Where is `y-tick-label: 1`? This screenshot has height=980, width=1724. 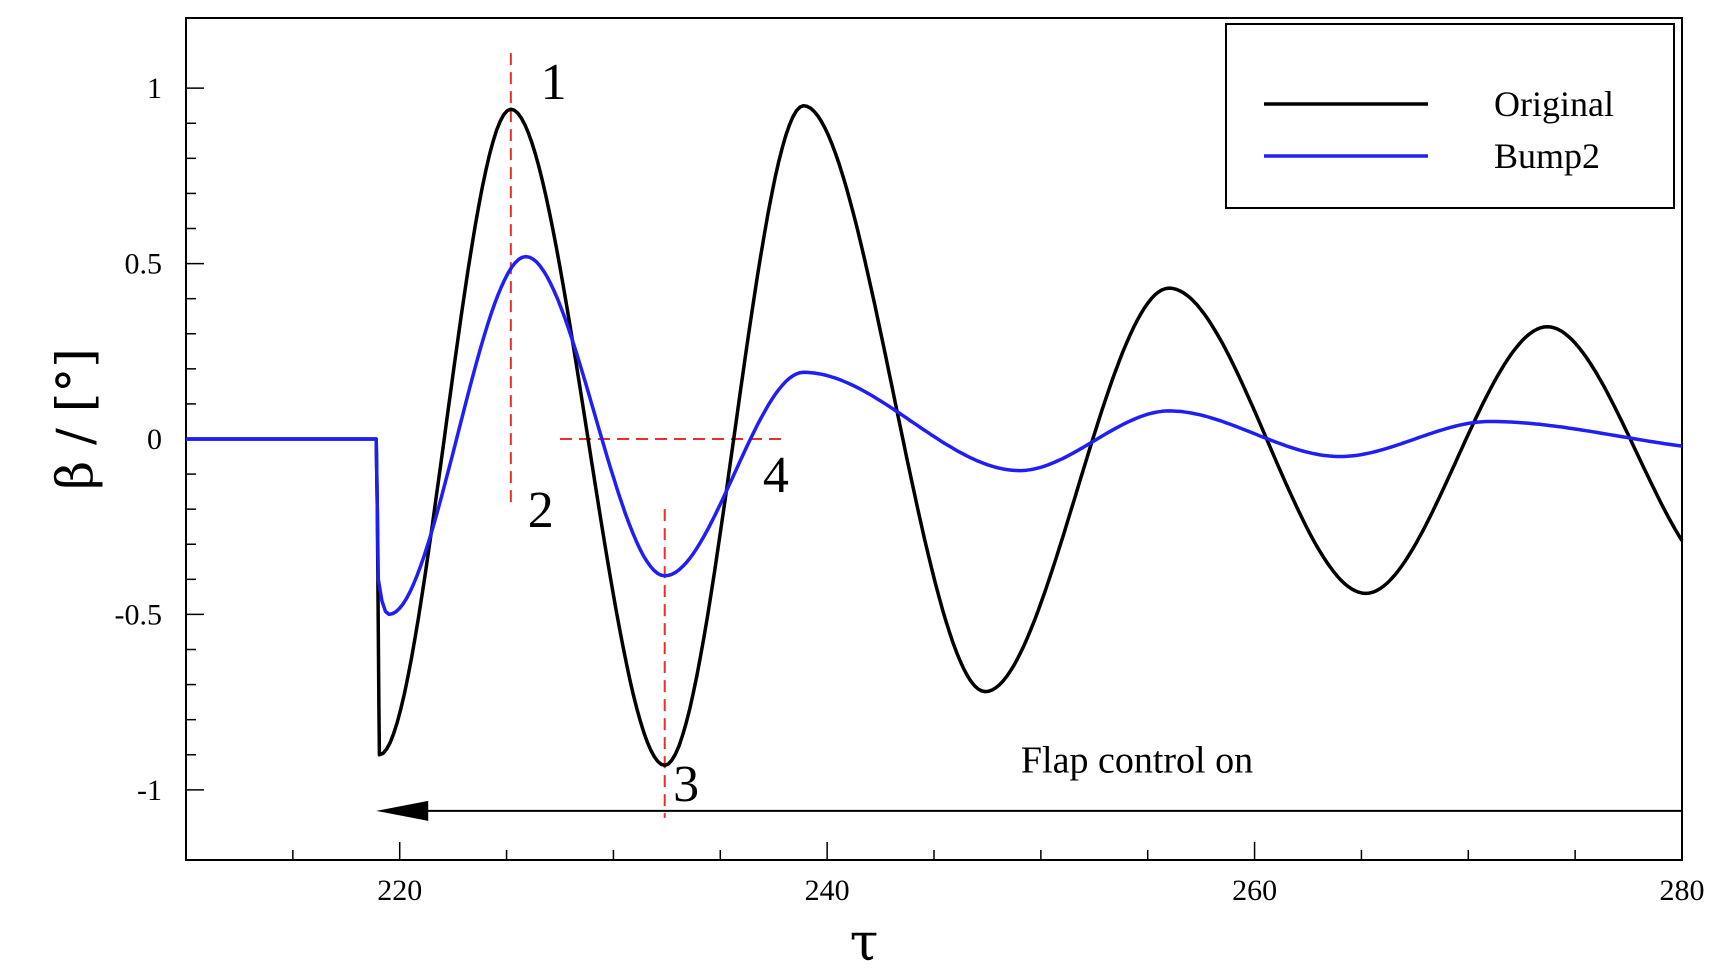 y-tick-label: 1 is located at coordinates (154, 88).